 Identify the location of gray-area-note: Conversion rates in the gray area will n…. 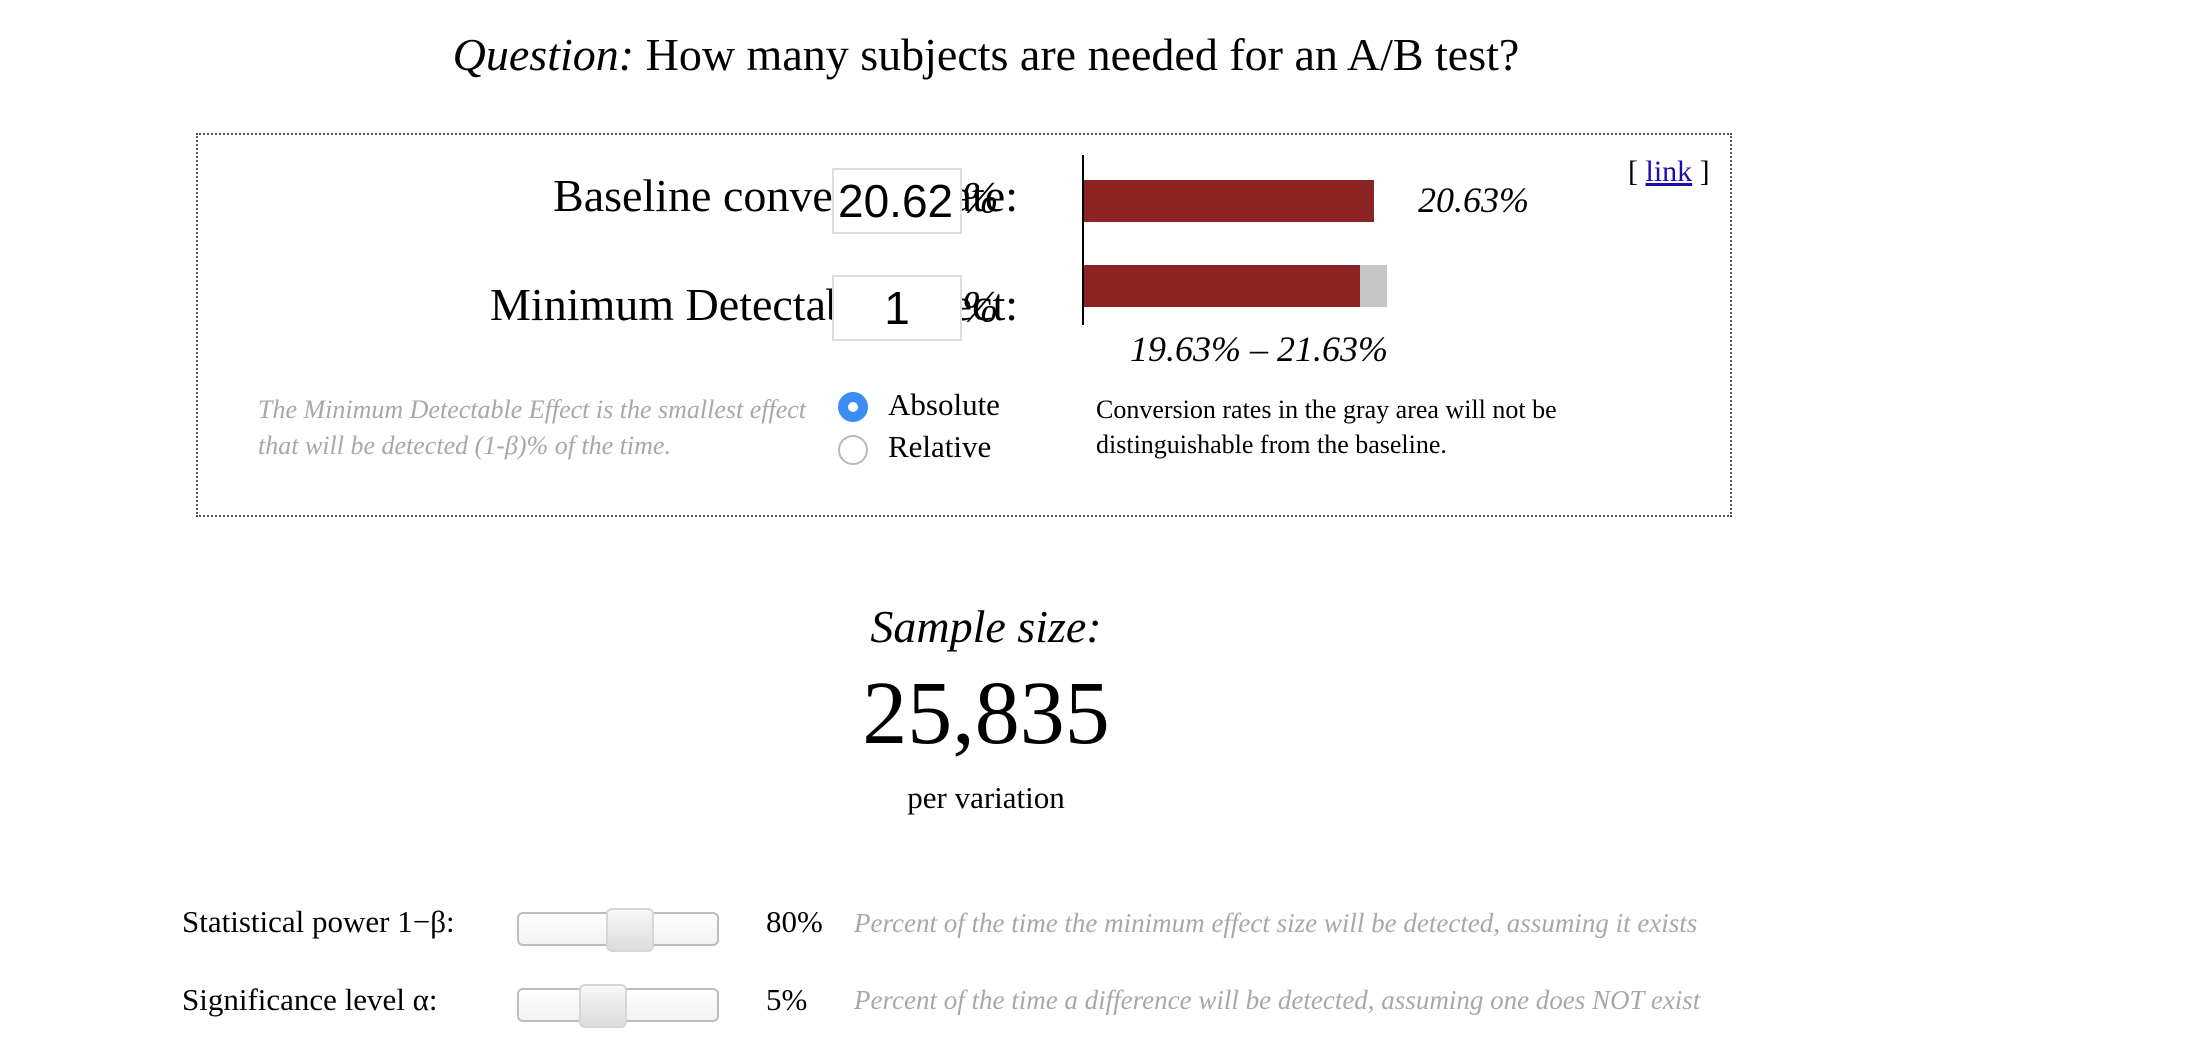
(1326, 427).